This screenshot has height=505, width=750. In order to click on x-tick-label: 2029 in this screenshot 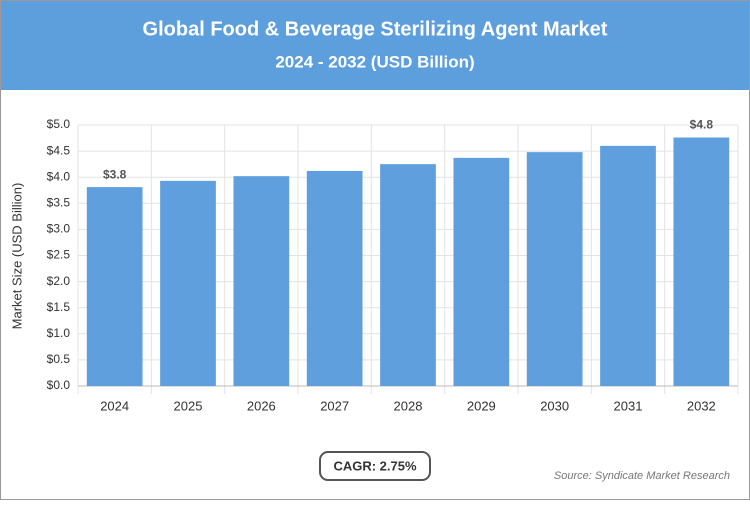, I will do `click(481, 405)`.